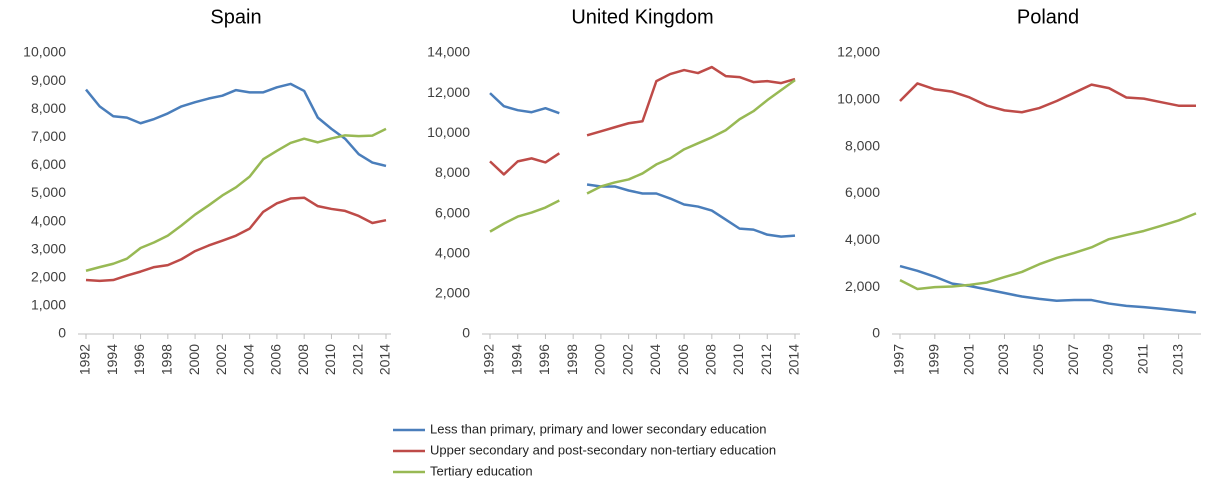  Describe the element at coordinates (1142, 359) in the screenshot. I see `x-tick-label: 2011` at that location.